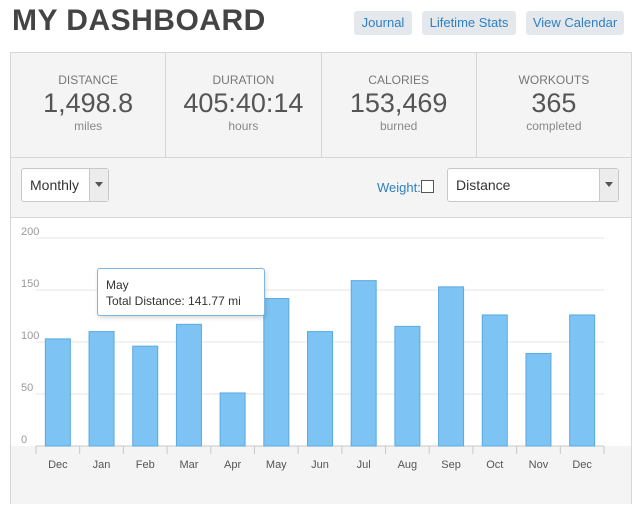  I want to click on y-tick-label: 50, so click(27, 388).